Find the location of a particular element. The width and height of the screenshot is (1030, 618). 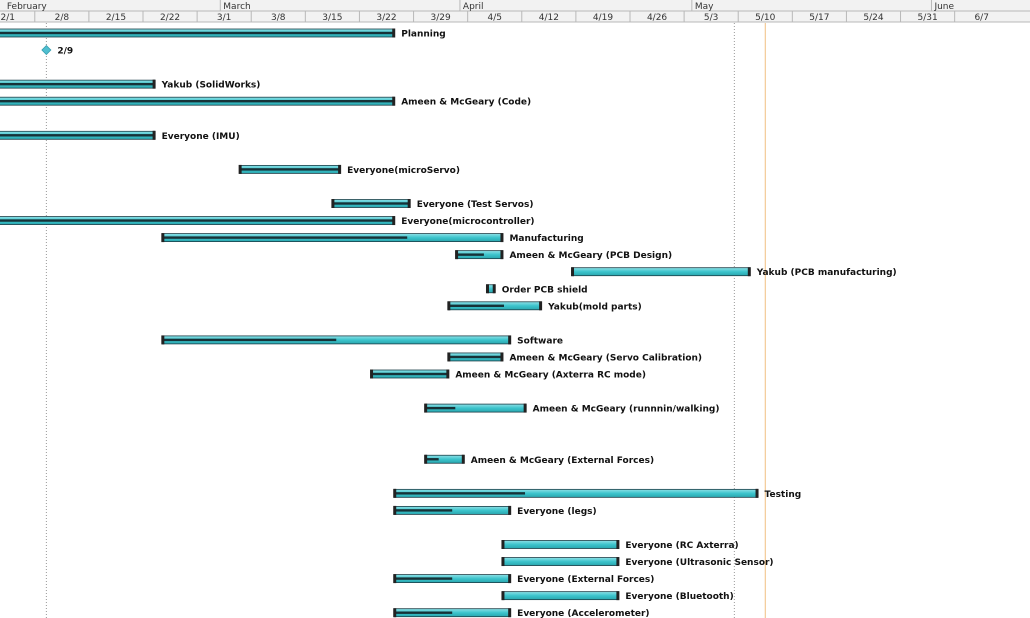

task-everyone-bluetooth-start-cap is located at coordinates (503, 596).